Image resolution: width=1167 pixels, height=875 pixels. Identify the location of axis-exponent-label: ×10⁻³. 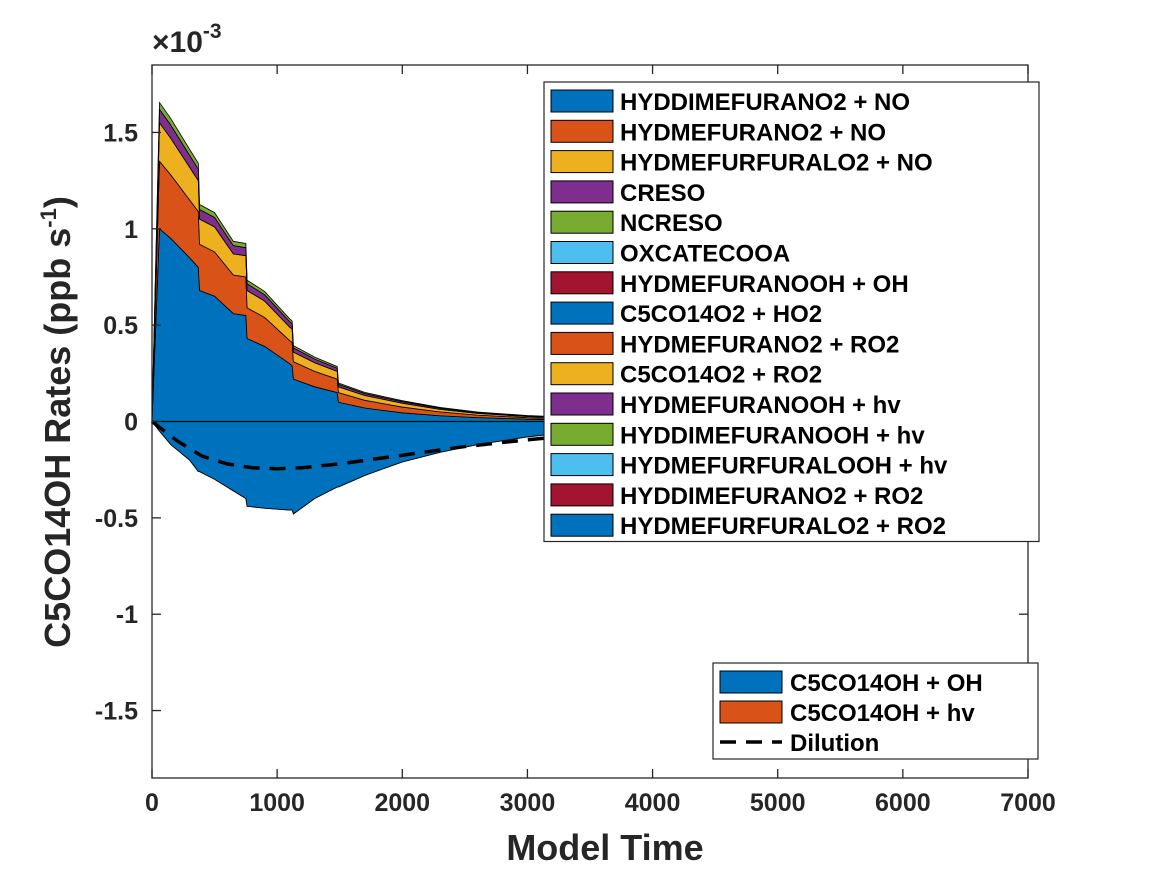
(187, 39).